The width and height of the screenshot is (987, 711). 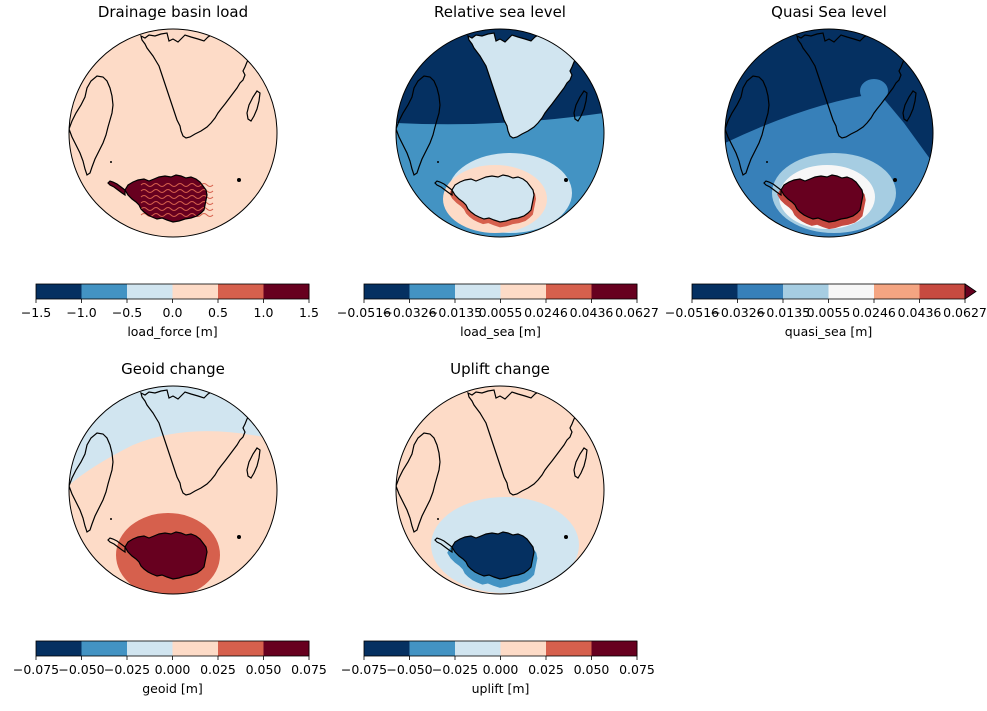 I want to click on colorbar-label: quasi_sea [m], so click(x=829, y=331).